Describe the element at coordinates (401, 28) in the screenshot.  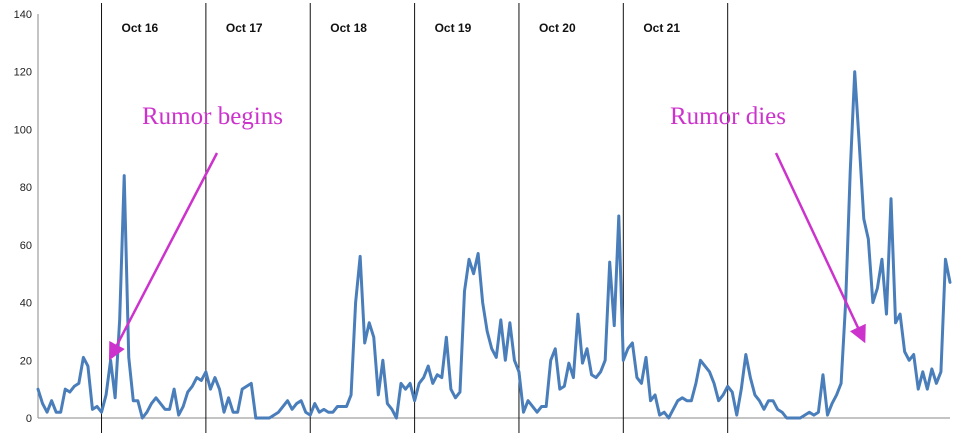
I see `day-labels: Oct 16 Oct 17 Oct 18 Oct 19 Oct 20 Oct 21` at that location.